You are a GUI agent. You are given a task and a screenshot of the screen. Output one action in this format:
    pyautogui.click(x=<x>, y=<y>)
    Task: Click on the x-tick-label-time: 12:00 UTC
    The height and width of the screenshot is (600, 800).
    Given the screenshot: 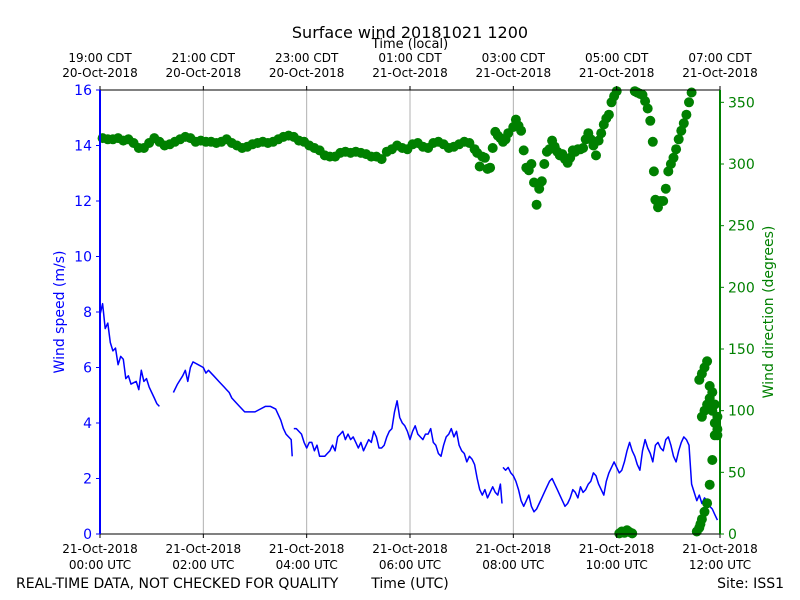 What is the action you would take?
    pyautogui.click(x=720, y=565)
    